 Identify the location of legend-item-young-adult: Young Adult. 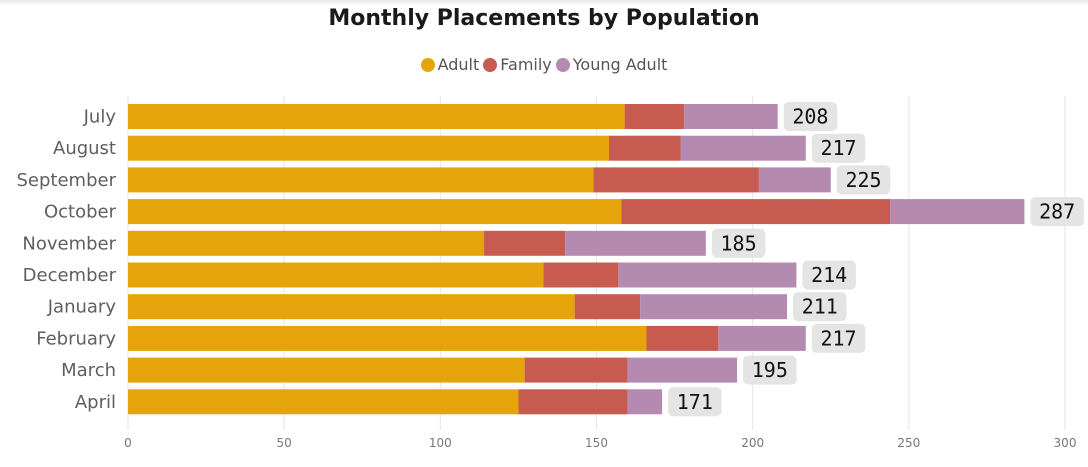
(611, 64).